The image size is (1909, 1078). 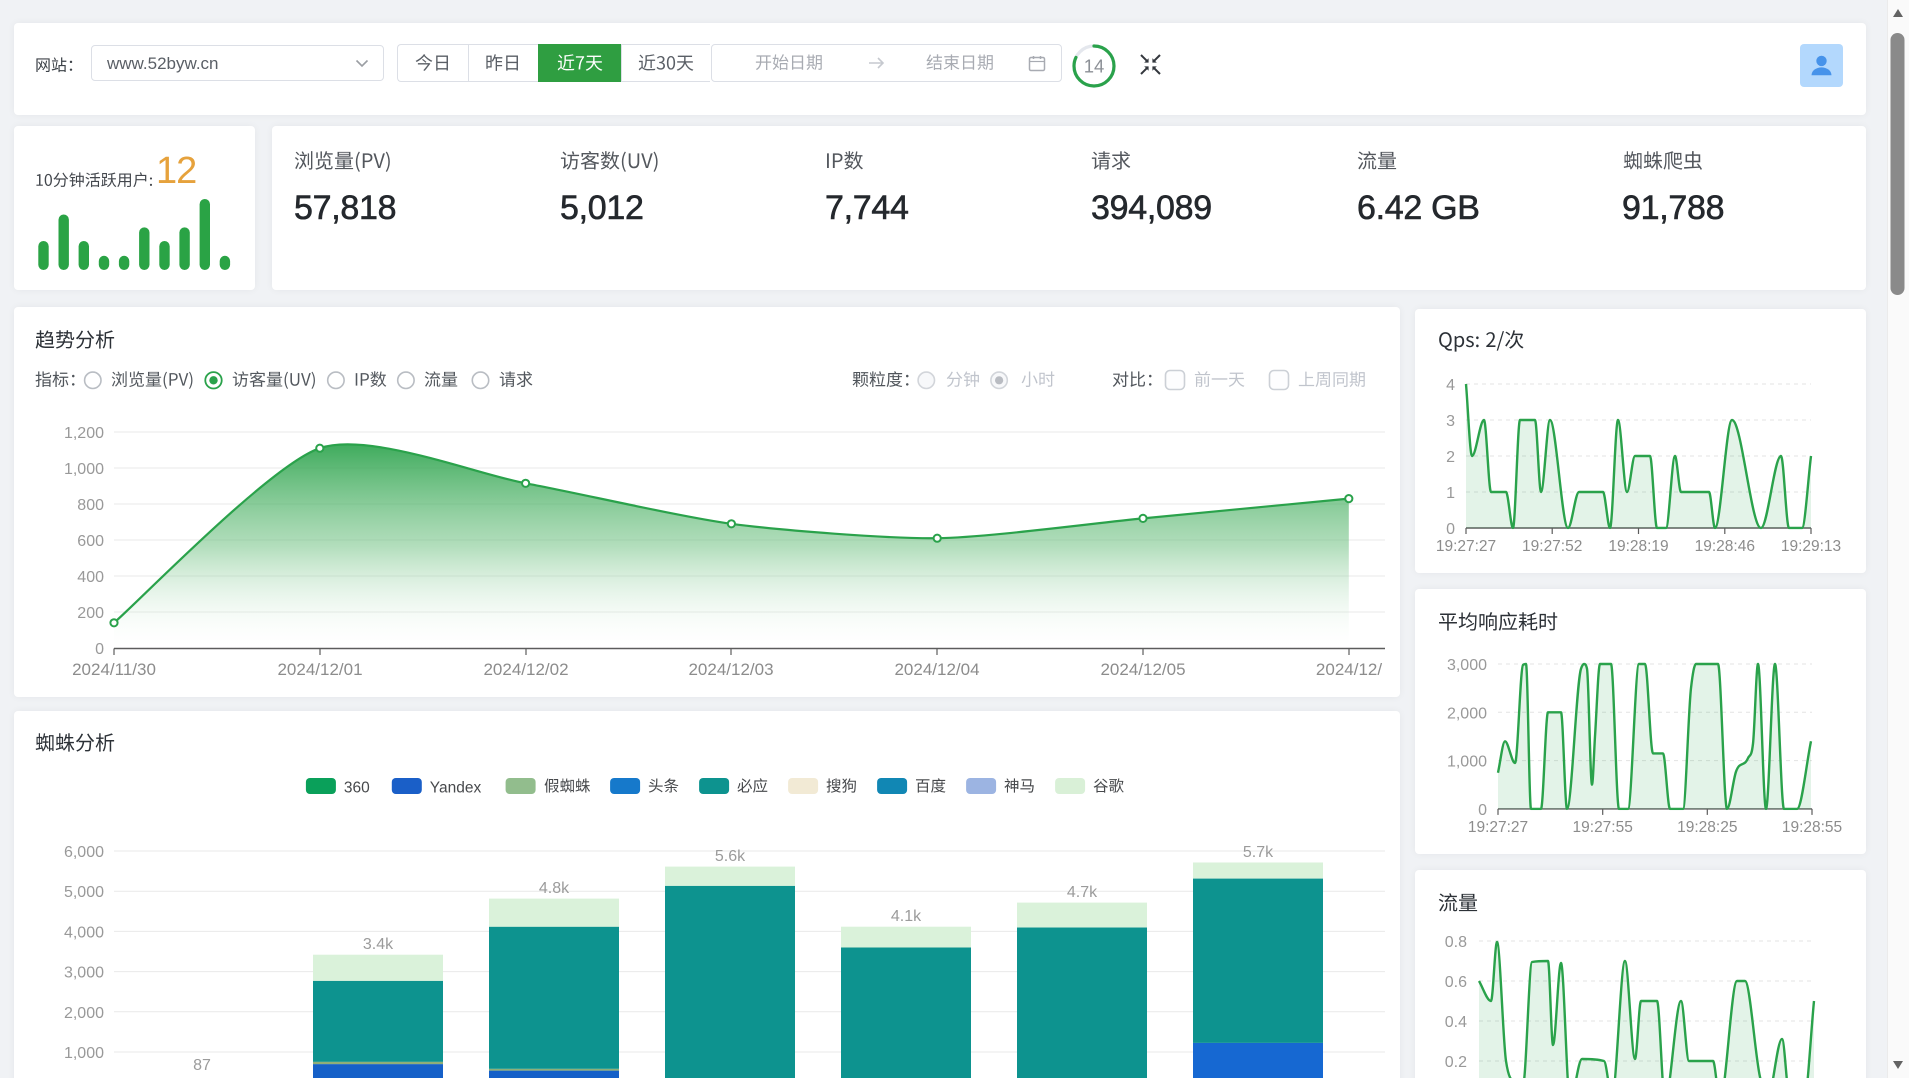 What do you see at coordinates (90, 613) in the screenshot?
I see `svg-text: 200` at bounding box center [90, 613].